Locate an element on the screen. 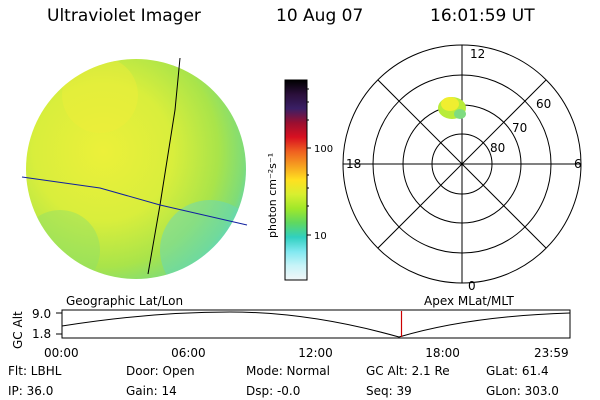 This screenshot has width=600, height=400. time-tick-label: 06:00 is located at coordinates (188, 353).